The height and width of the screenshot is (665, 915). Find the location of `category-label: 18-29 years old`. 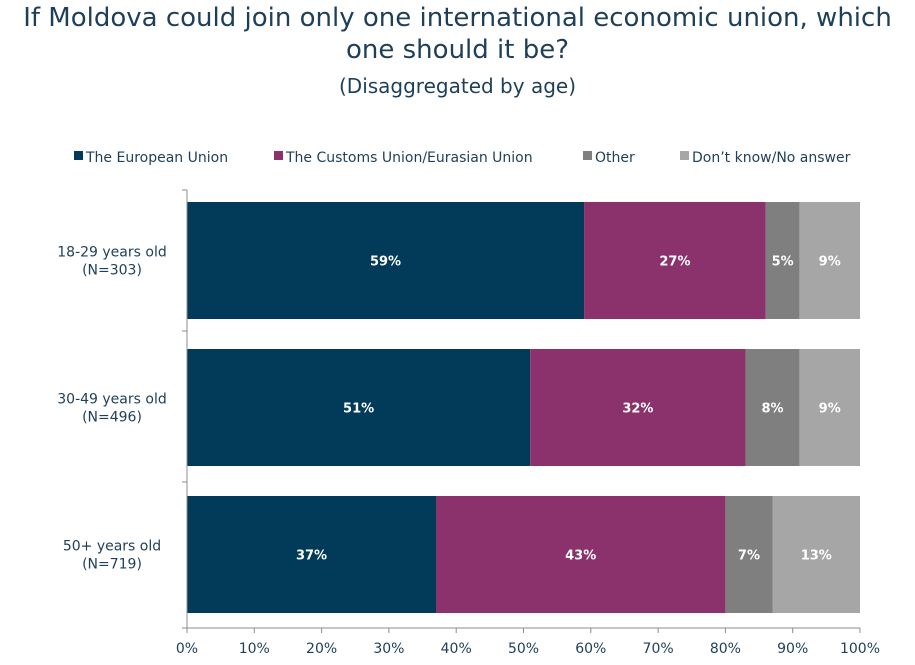

category-label: 18-29 years old is located at coordinates (111, 253).